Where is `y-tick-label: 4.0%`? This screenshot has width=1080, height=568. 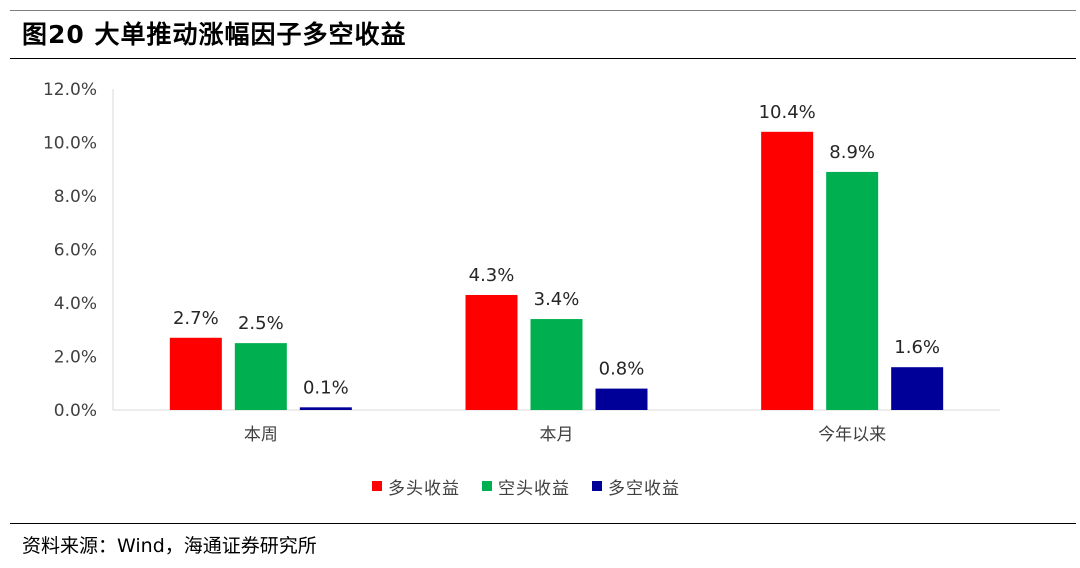 y-tick-label: 4.0% is located at coordinates (75, 304).